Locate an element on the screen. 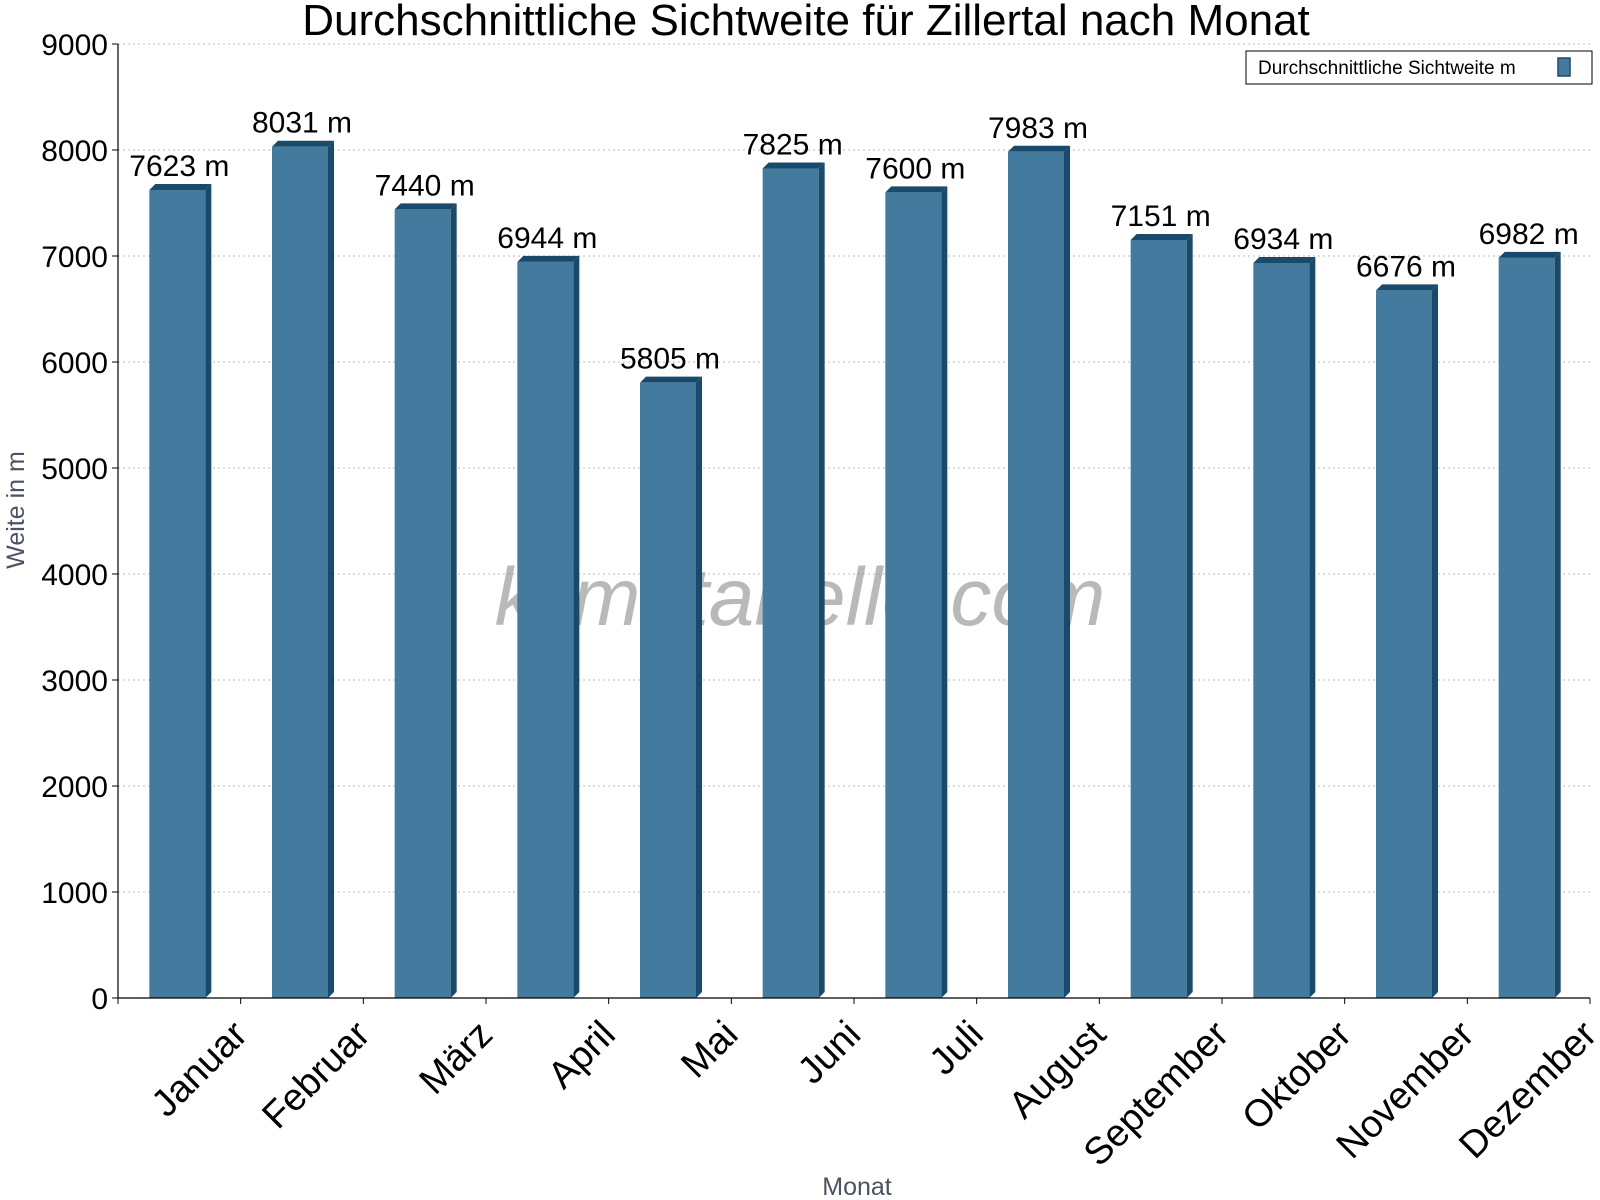  data-label: 7623 m is located at coordinates (179, 166).